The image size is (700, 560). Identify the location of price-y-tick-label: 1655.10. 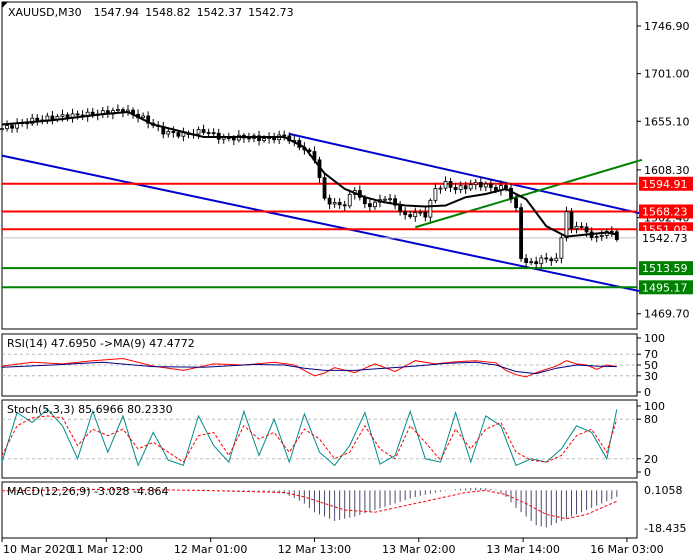
(667, 121).